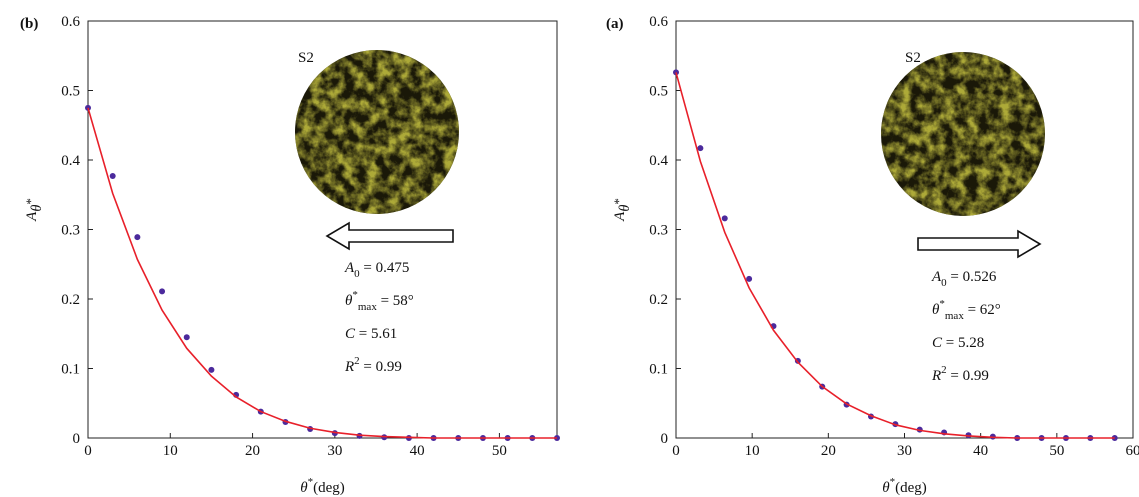 This screenshot has width=1139, height=497. Describe the element at coordinates (963, 343) in the screenshot. I see `fit-annotation-part: = 5.28` at that location.